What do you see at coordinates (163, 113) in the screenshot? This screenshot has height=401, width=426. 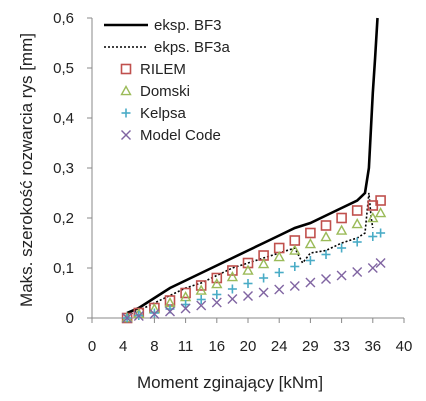 I see `legend-label: Kelpsa` at bounding box center [163, 113].